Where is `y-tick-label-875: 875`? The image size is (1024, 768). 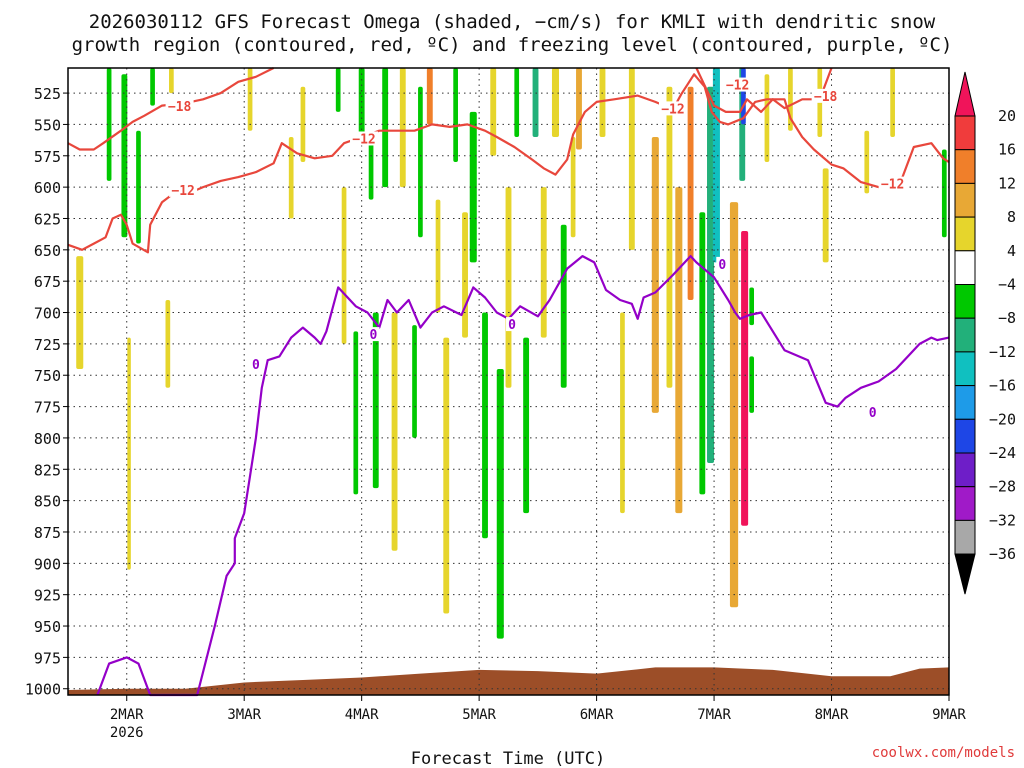
y-tick-label-875: 875 is located at coordinates (47, 533).